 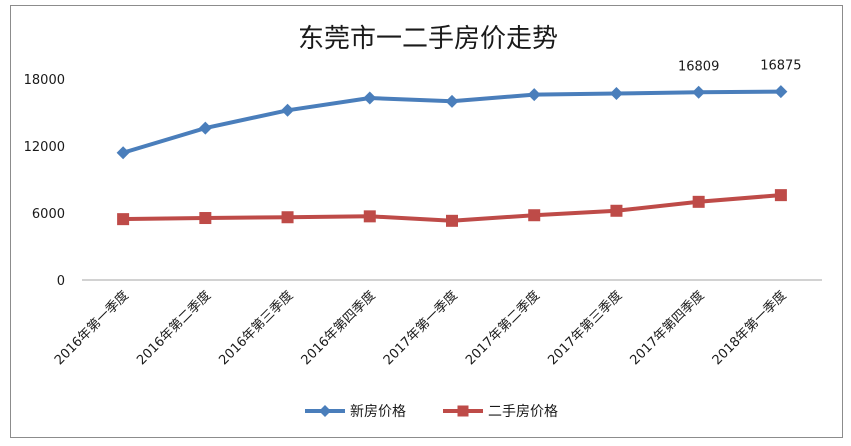 What do you see at coordinates (44, 80) in the screenshot?
I see `y-tick-label: 18000` at bounding box center [44, 80].